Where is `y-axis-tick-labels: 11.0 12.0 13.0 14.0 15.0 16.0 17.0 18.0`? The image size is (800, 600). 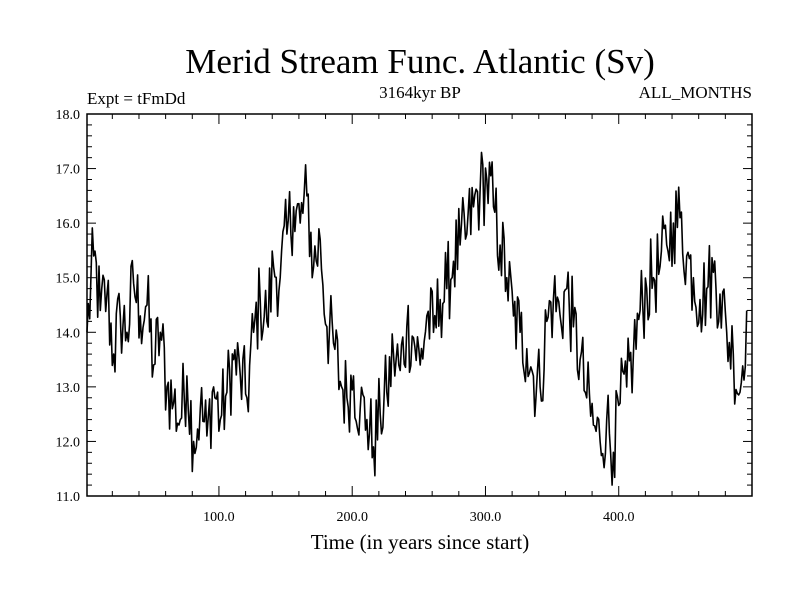
y-axis-tick-labels: 11.0 12.0 13.0 14.0 15.0 16.0 17.0 18.0 is located at coordinates (68, 306).